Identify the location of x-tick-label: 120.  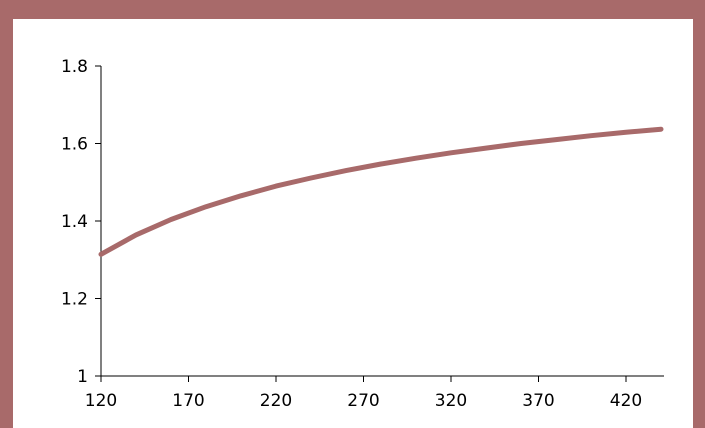
(101, 401).